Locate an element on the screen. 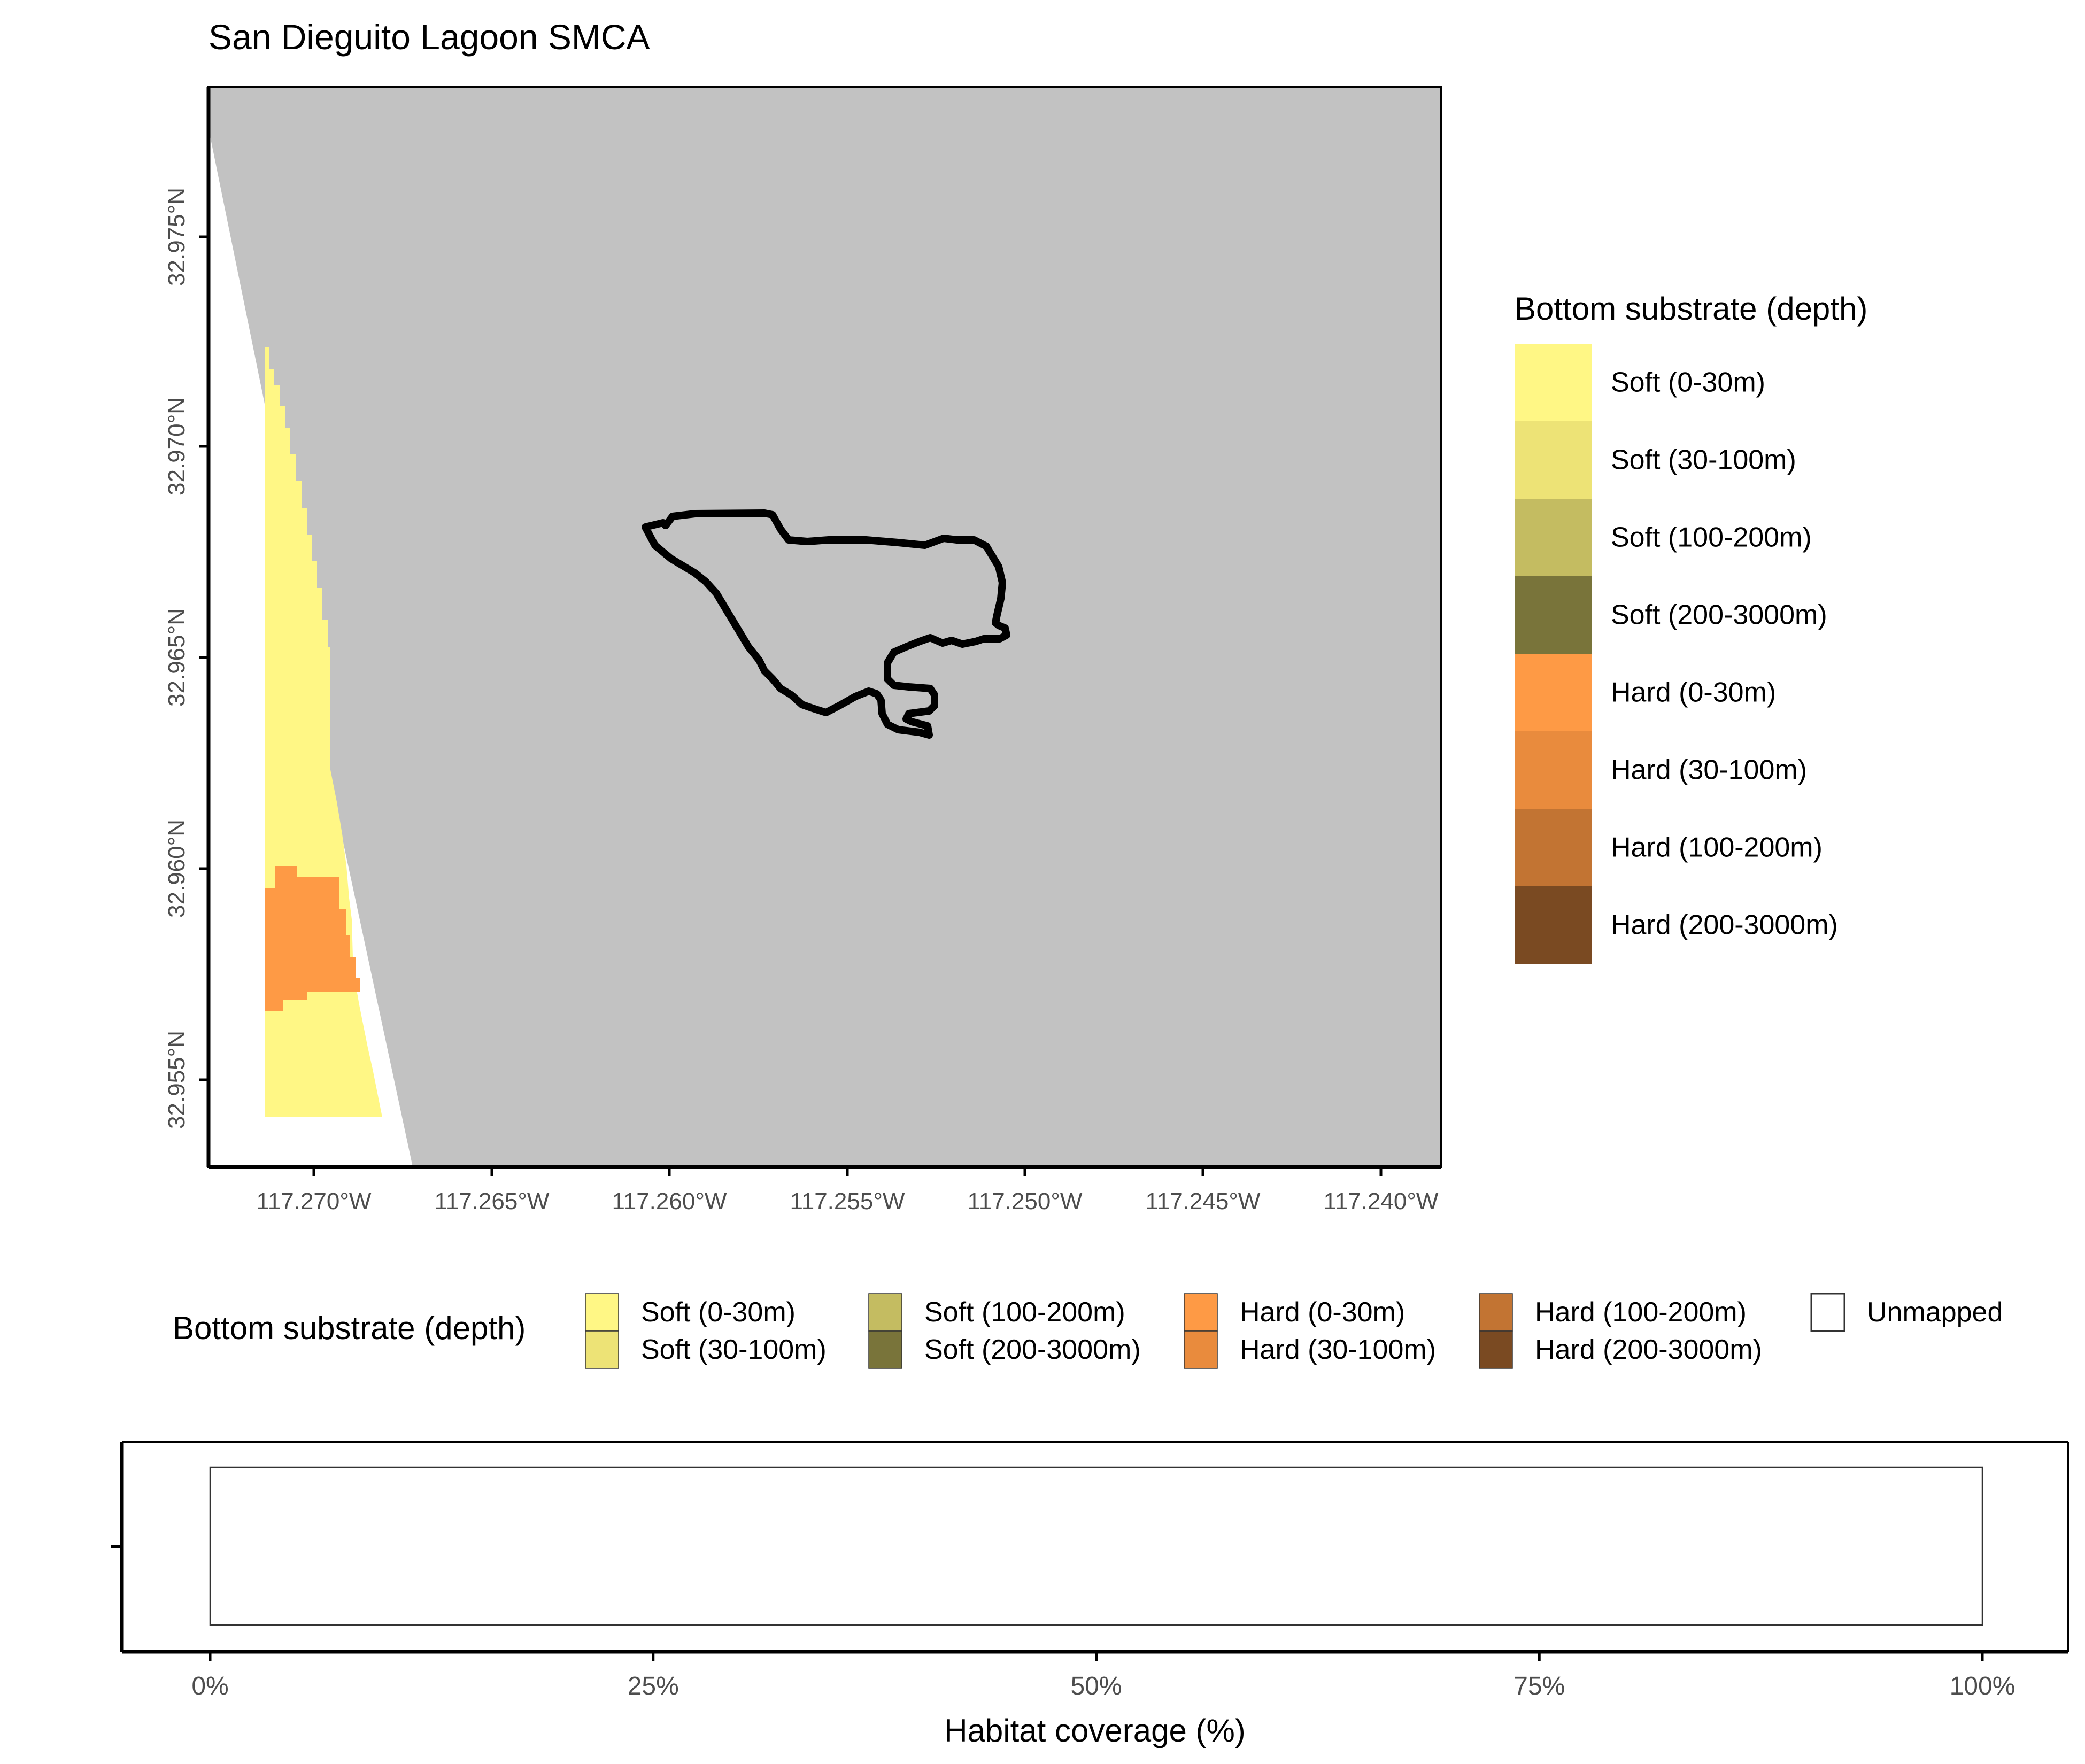 The image size is (2085, 1764). lat-tick-label: 32.965°N is located at coordinates (177, 658).